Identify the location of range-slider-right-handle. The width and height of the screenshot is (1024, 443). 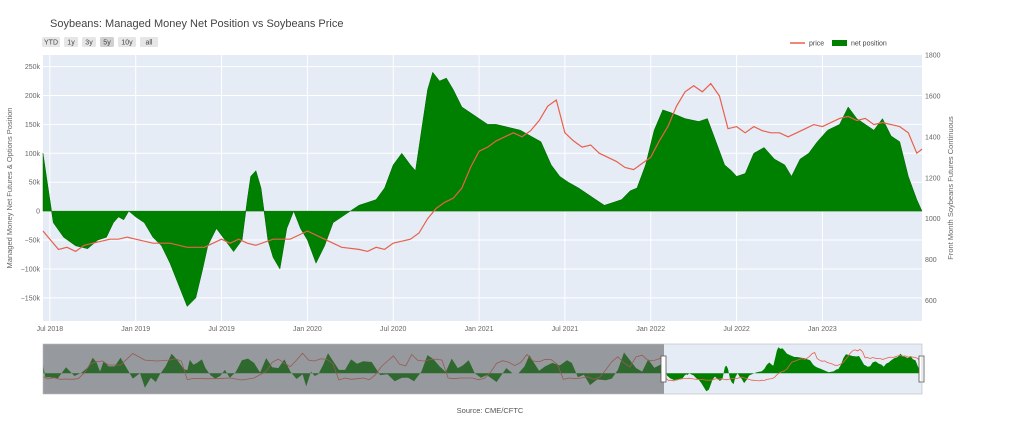
(921, 369).